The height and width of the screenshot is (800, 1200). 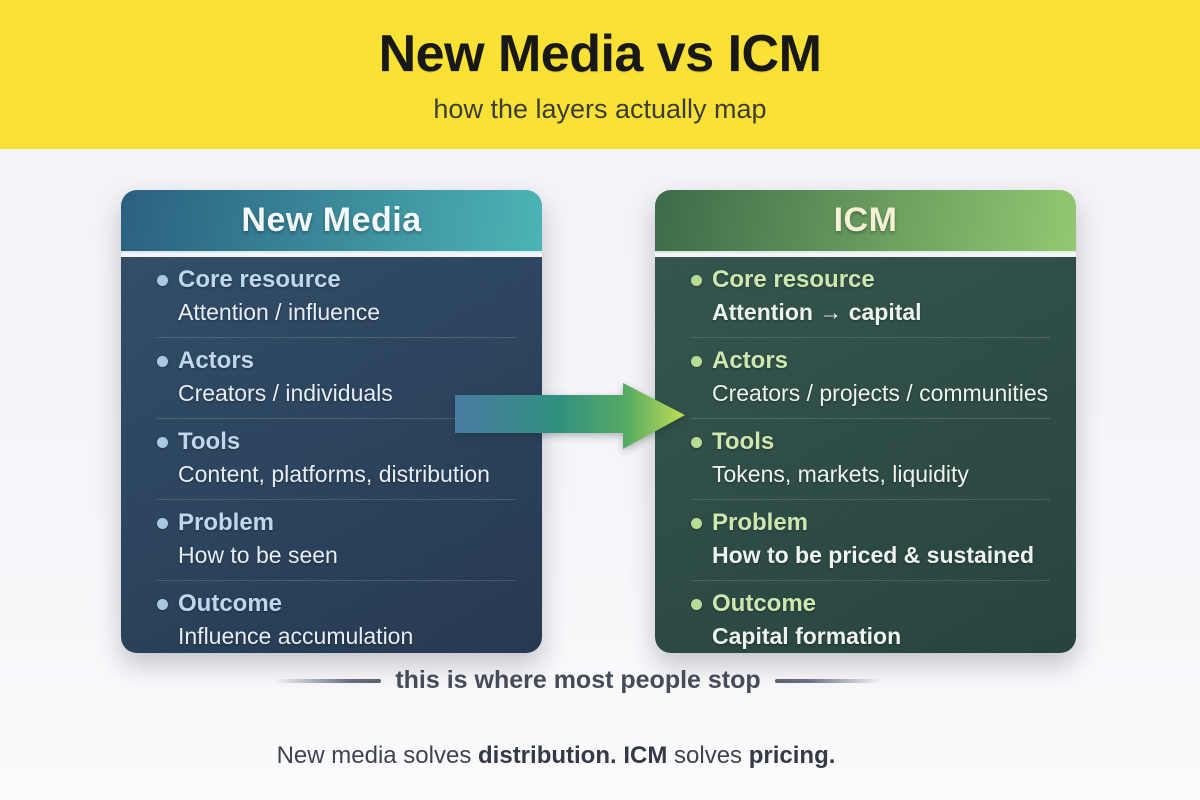 I want to click on divider-line-left, so click(x=328, y=680).